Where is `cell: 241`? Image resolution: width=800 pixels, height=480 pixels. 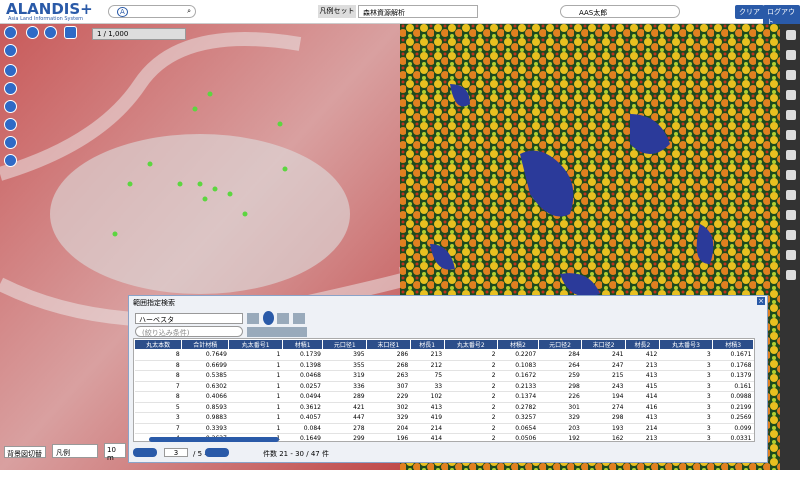 cell: 241 is located at coordinates (603, 355).